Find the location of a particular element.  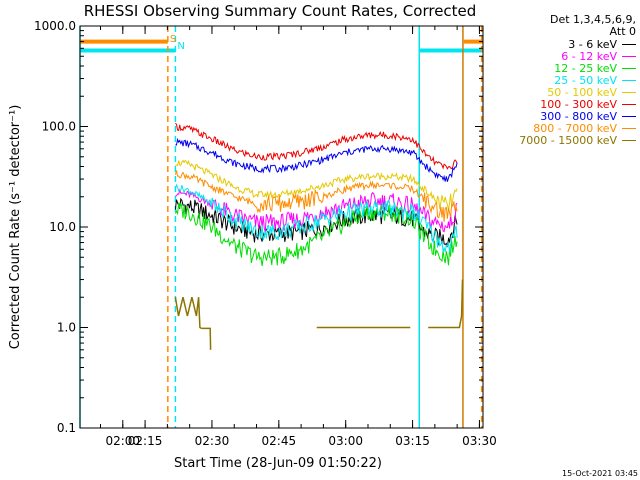

legend-label: 12 - 25 keV is located at coordinates (585, 68).